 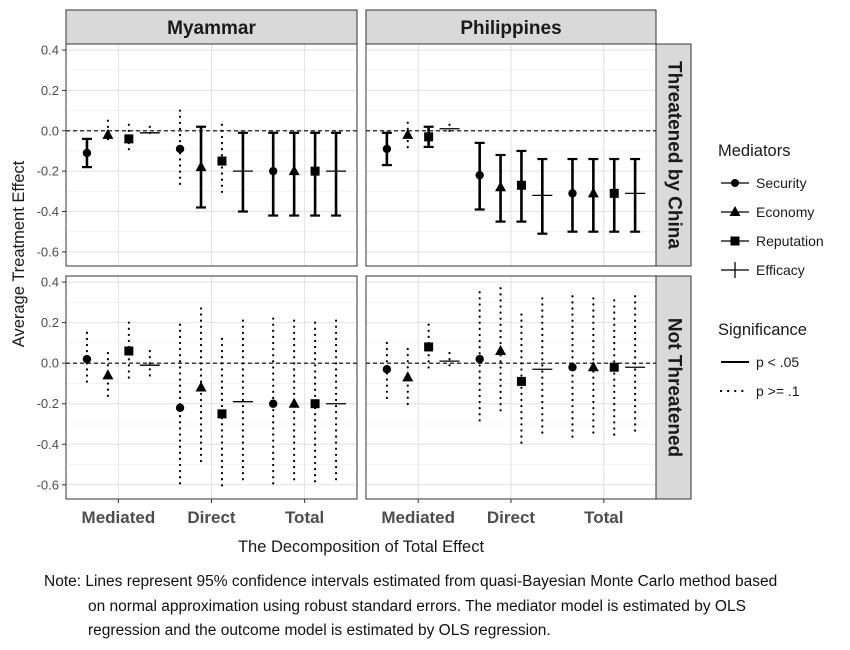 What do you see at coordinates (781, 183) in the screenshot?
I see `legend-label-security: Security` at bounding box center [781, 183].